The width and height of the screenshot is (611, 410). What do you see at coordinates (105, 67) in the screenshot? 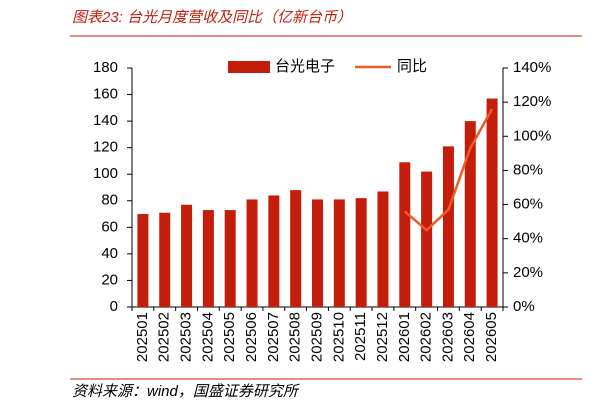
I see `y-tick-label: 180` at bounding box center [105, 67].